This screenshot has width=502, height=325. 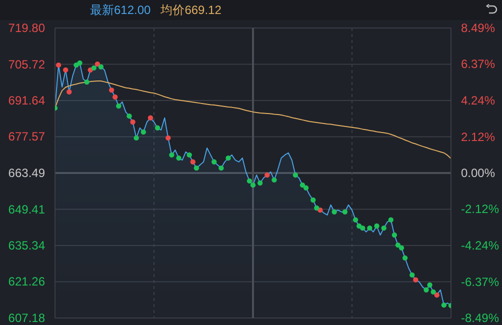 I want to click on y-tick-label: 705.72, so click(x=27, y=64).